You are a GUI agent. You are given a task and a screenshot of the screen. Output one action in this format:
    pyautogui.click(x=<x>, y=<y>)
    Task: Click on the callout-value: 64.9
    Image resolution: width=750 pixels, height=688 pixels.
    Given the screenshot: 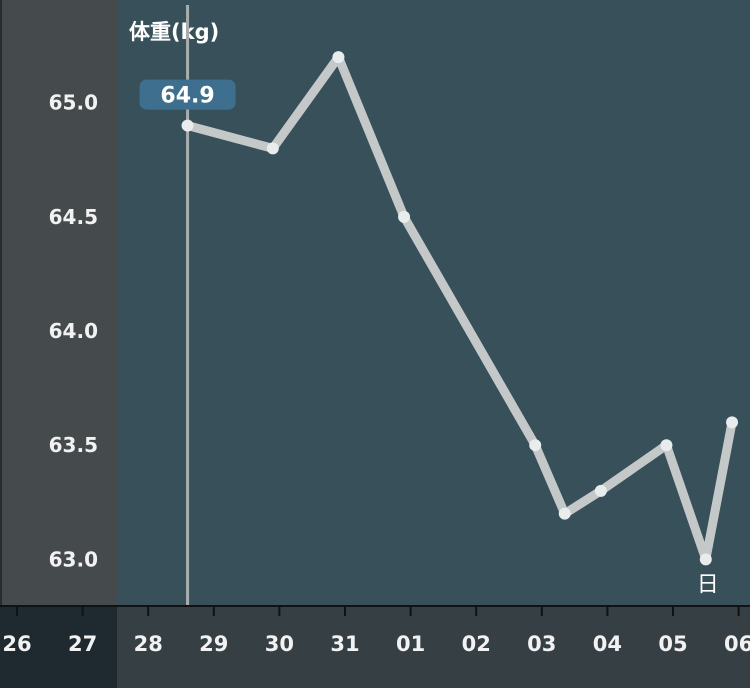 What is the action you would take?
    pyautogui.click(x=187, y=96)
    